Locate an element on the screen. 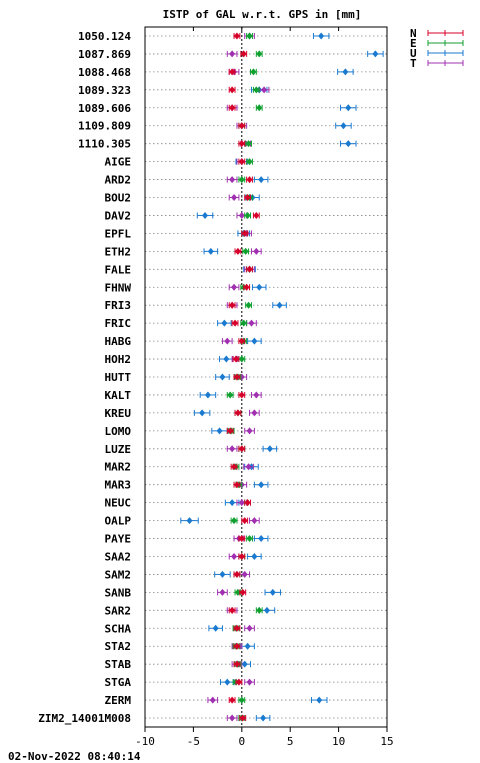 The image size is (480, 763). y-tick-label: OALP is located at coordinates (118, 521).